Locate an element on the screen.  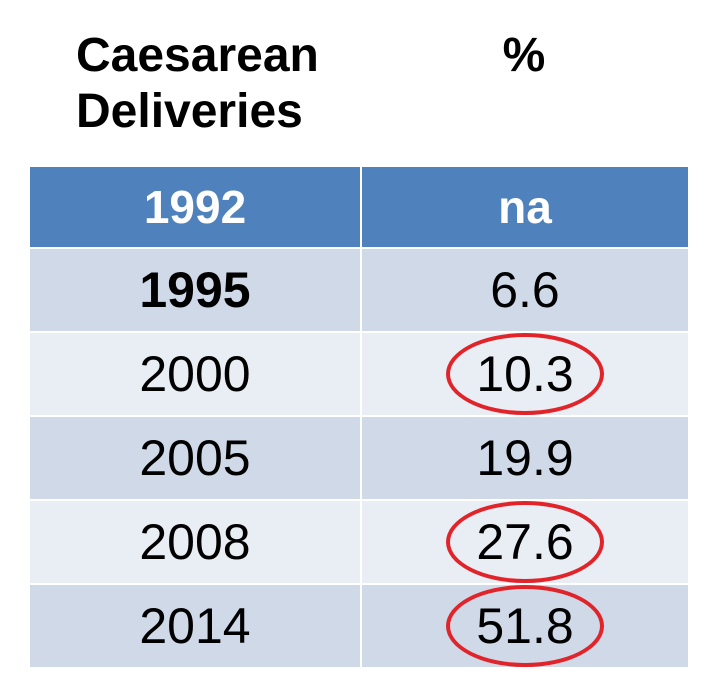
value-label: 6.6 is located at coordinates (525, 290).